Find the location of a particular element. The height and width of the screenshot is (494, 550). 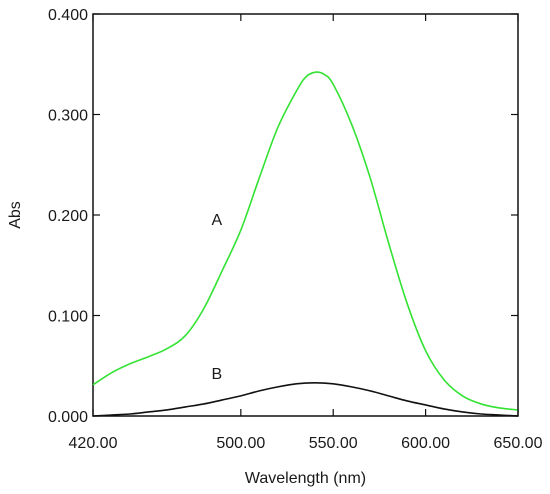

series-label-b: B is located at coordinates (216, 374).